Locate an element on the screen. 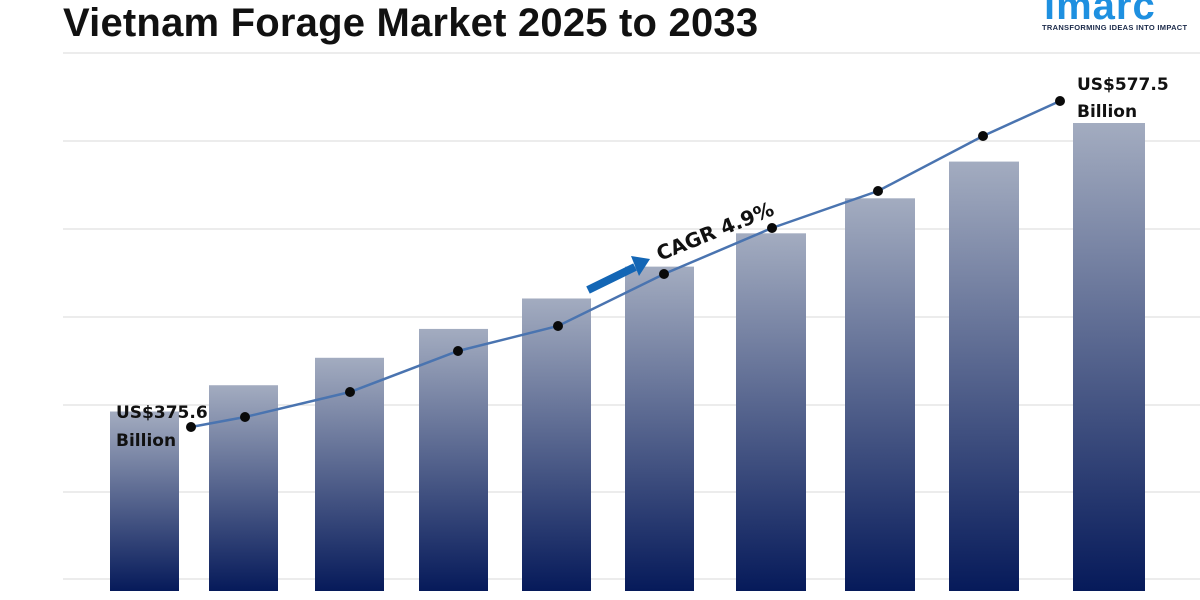 Image resolution: width=1200 pixels, height=600 pixels. start-unit-label: Billion is located at coordinates (146, 441).